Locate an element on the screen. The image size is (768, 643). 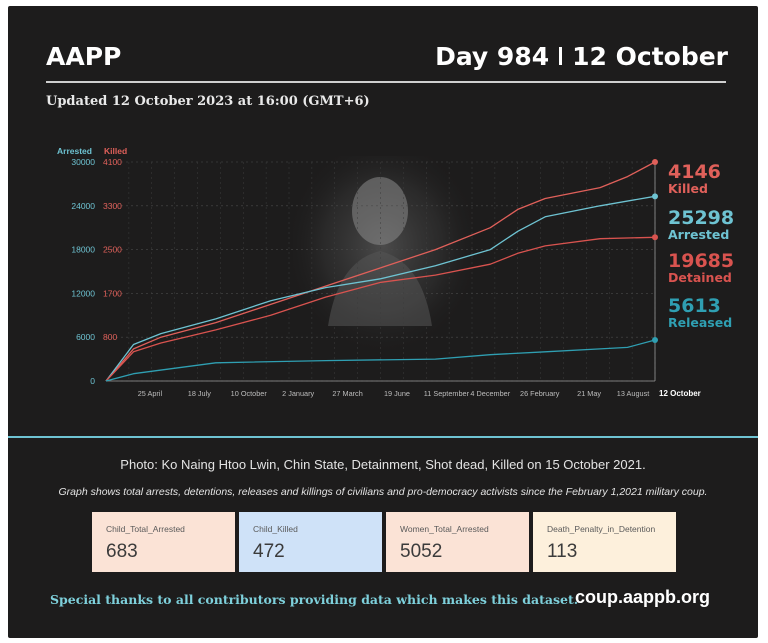
stat-label: Child_Killed is located at coordinates (275, 529).